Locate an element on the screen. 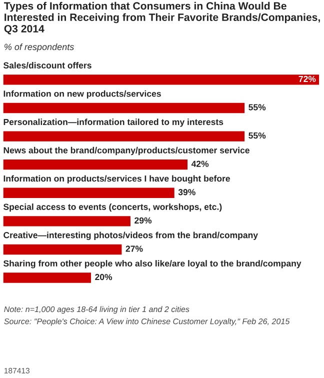  data-label: 27% is located at coordinates (134, 249).